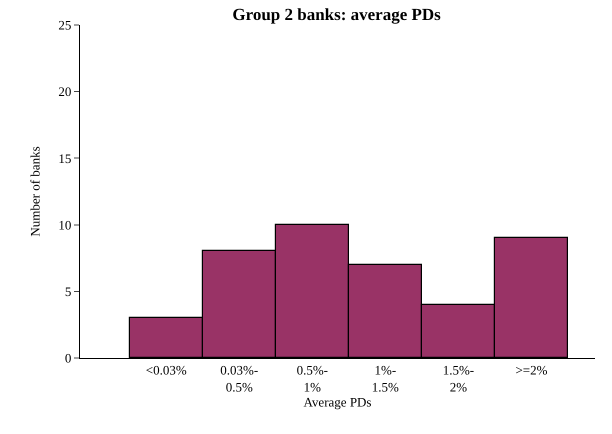  I want to click on x-axis-title: Average PDs, so click(338, 402).